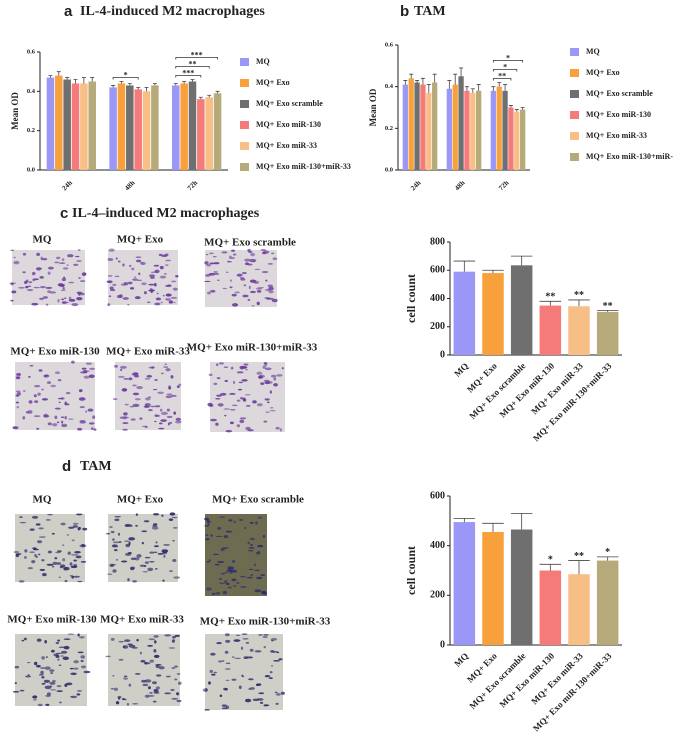  Describe the element at coordinates (140, 240) in the screenshot. I see `micrograph-label: MQ+ Exo` at that location.